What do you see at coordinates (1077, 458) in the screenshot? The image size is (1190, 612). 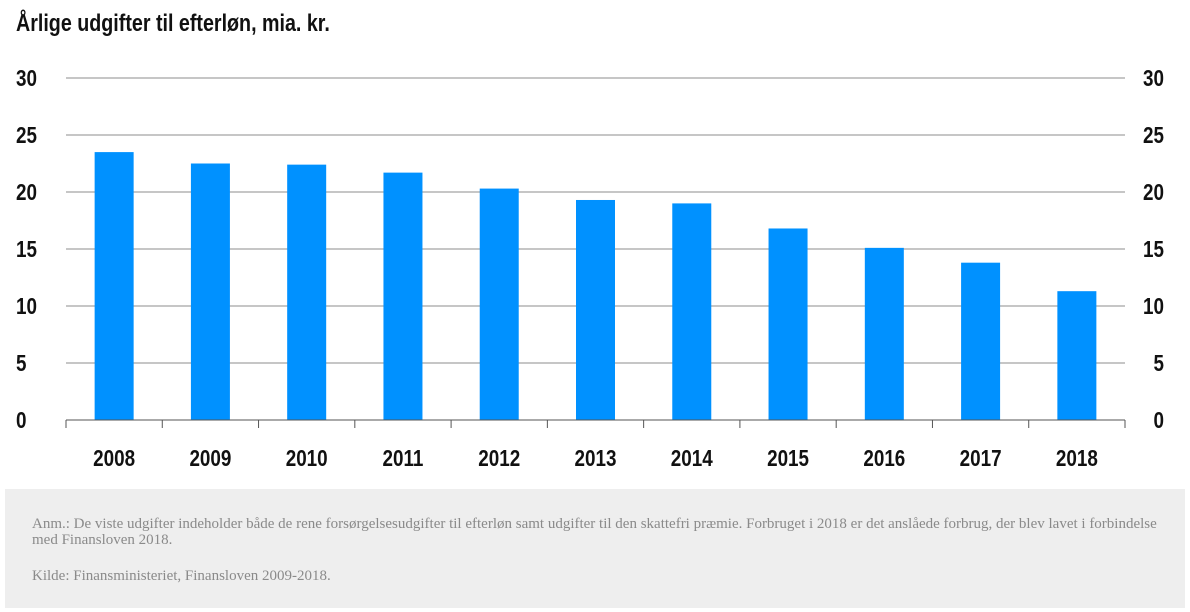 I see `x-tick-label: 2018` at bounding box center [1077, 458].